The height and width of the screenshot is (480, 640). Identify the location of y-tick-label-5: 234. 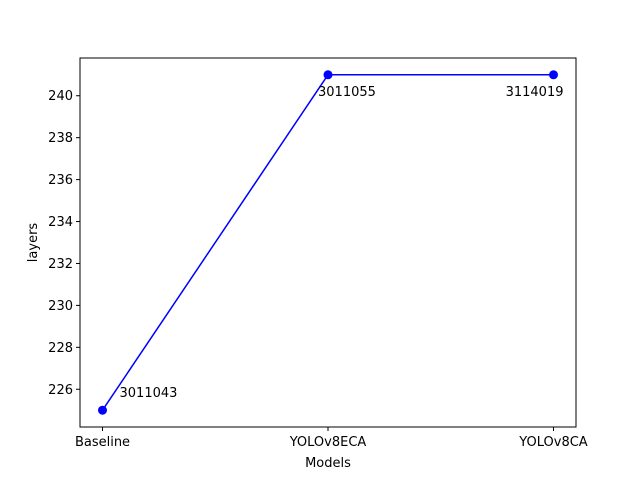
(60, 222).